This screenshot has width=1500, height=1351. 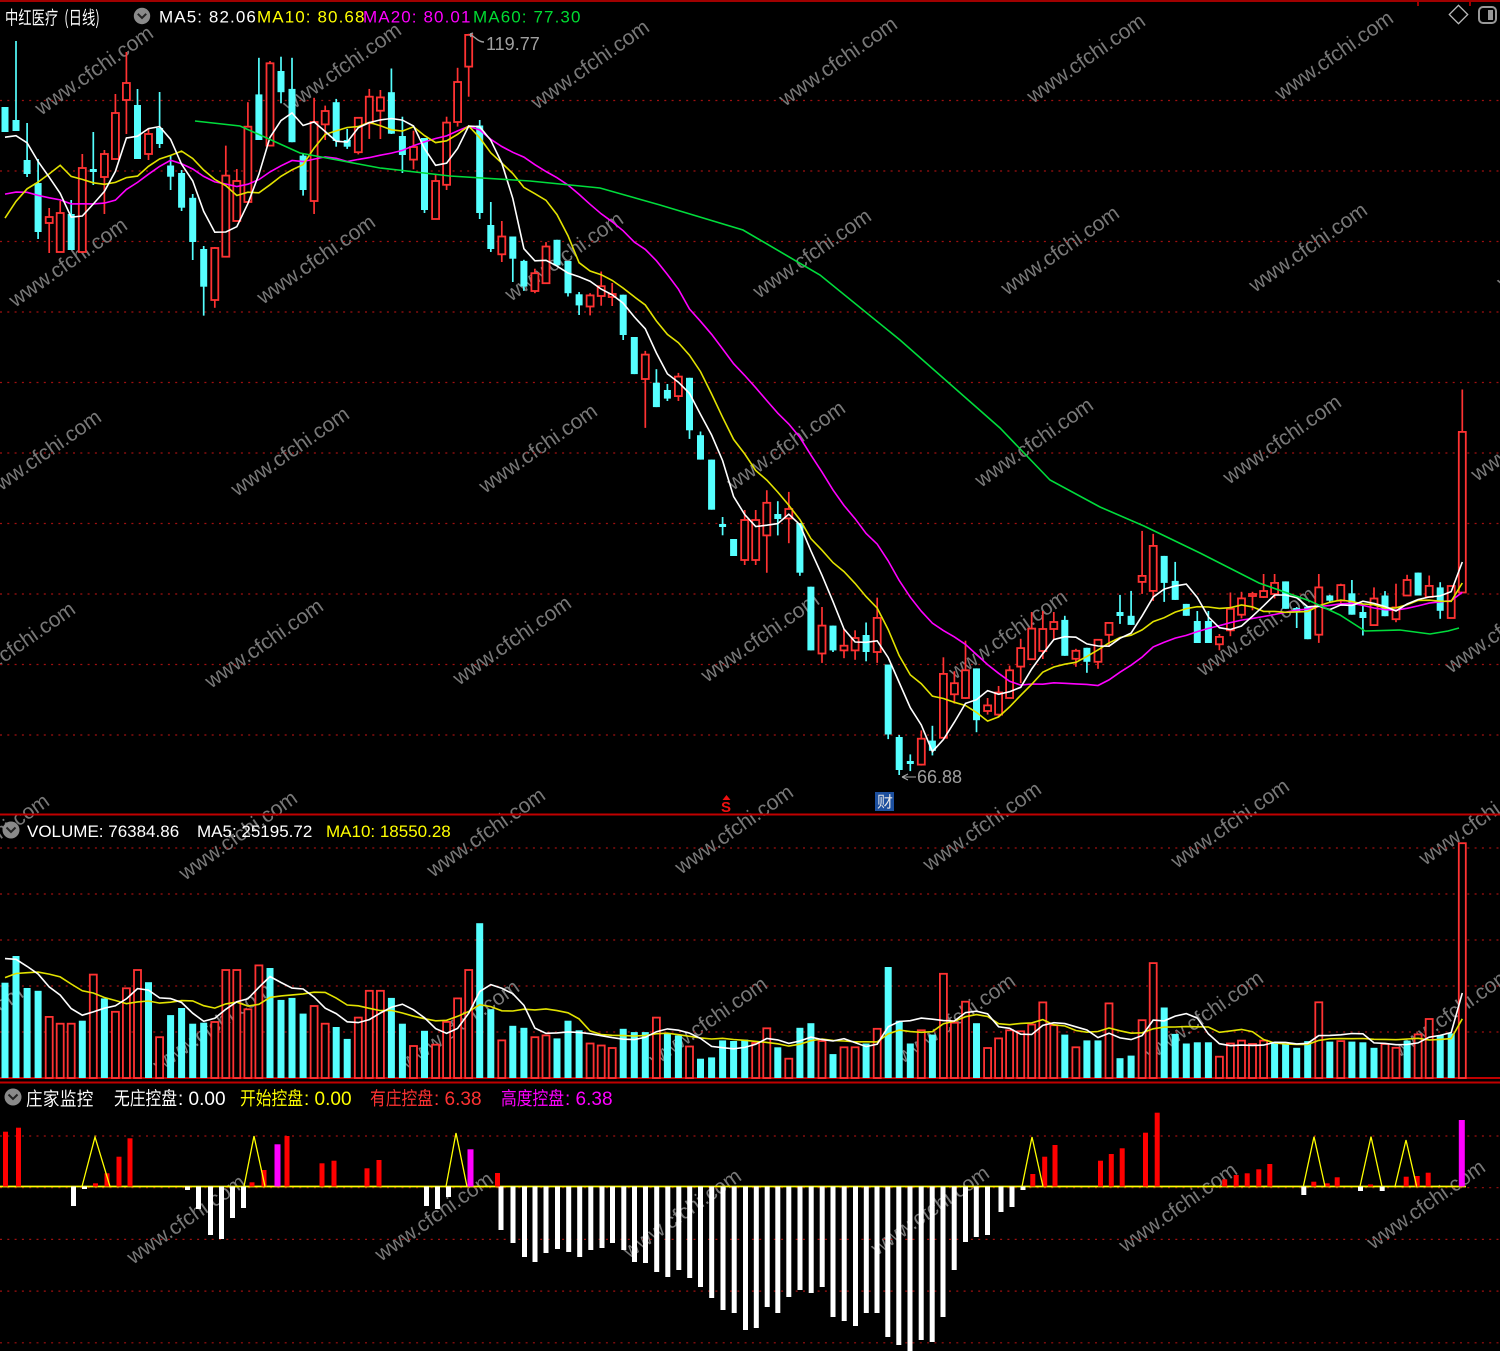 I want to click on svg-text: VOLUME: 76384.86, so click(x=103, y=831).